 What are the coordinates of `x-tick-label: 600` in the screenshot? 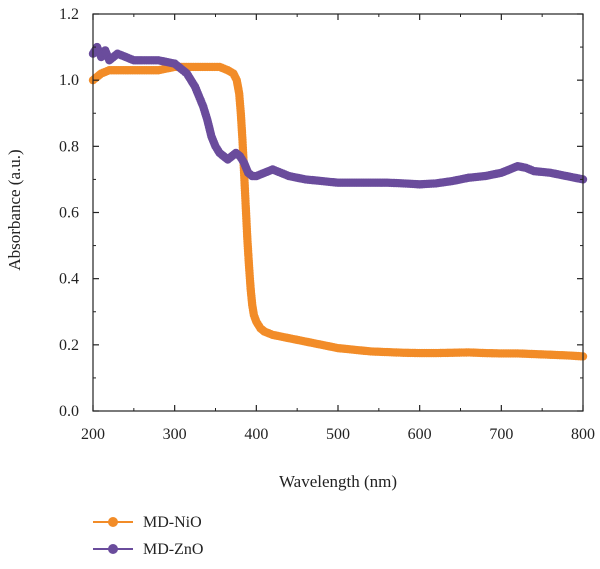 It's located at (420, 434).